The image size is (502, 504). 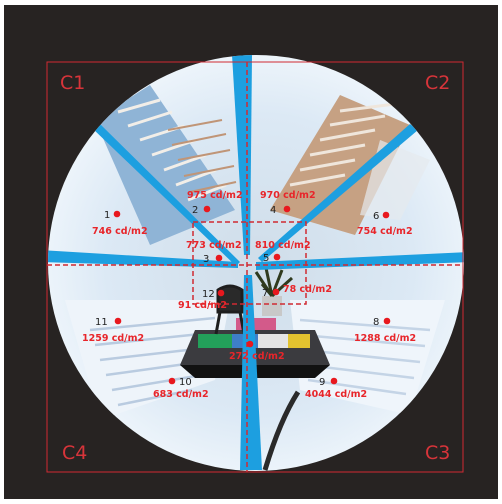 I want to click on point-number-12: 12, so click(x=208, y=294).